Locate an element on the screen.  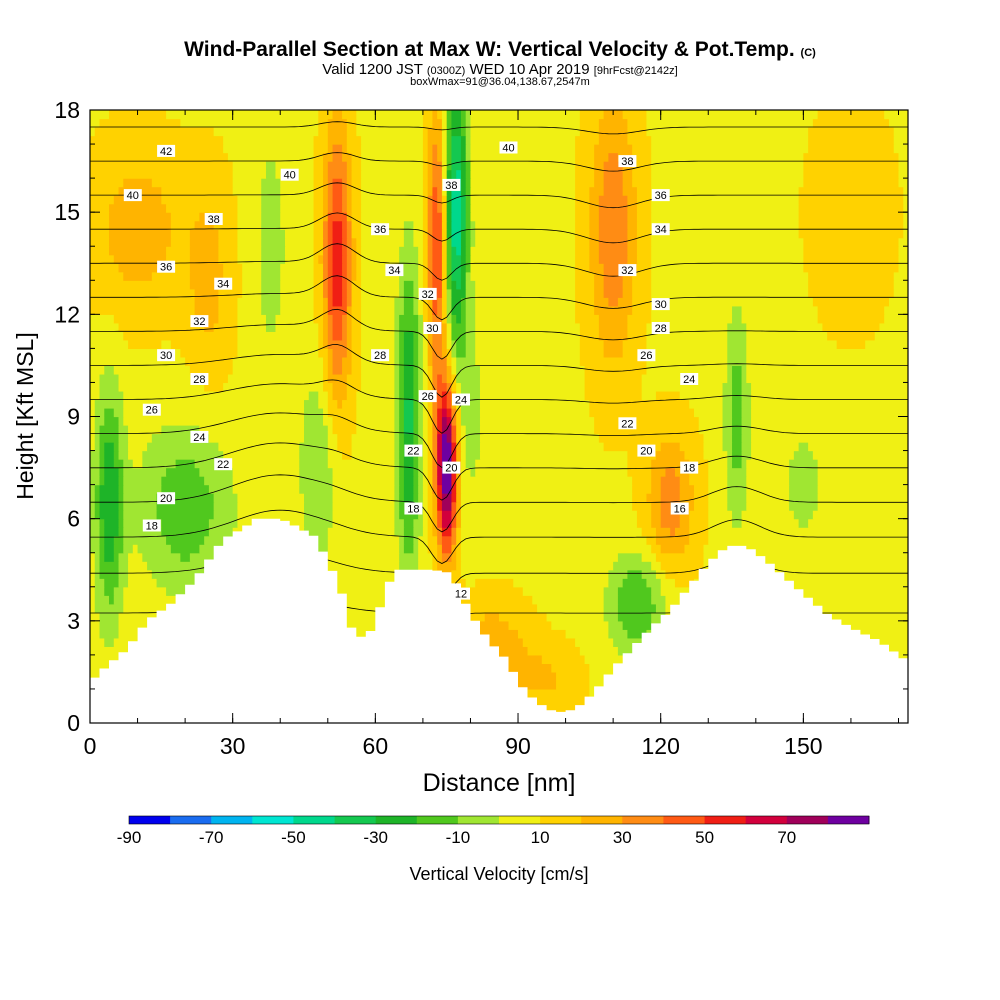
svg-text: 16 is located at coordinates (680, 510).